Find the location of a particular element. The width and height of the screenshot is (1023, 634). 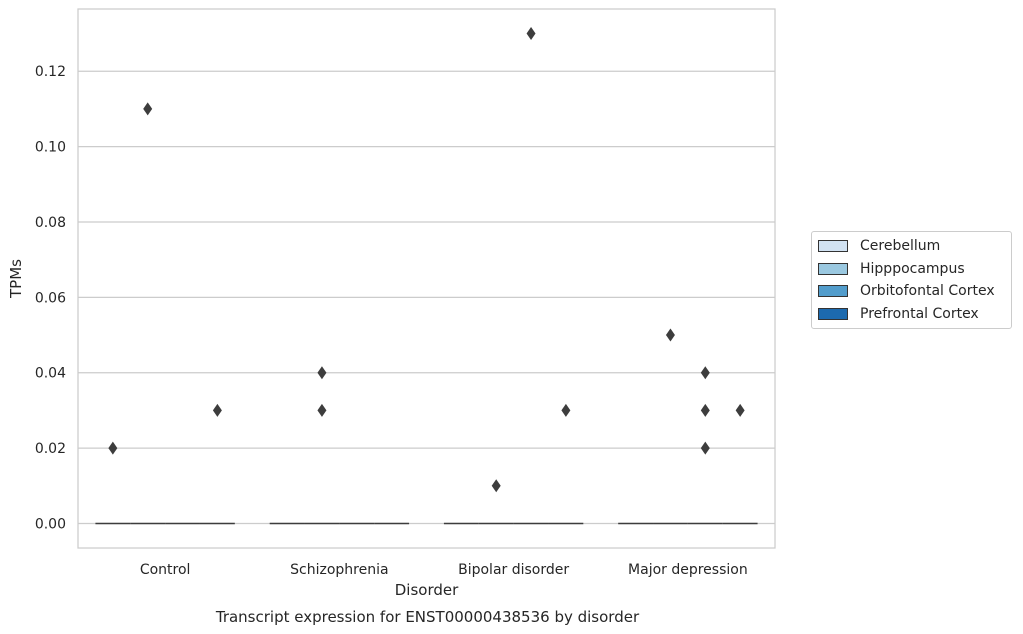

y-axis-label: TPMs is located at coordinates (16, 279).